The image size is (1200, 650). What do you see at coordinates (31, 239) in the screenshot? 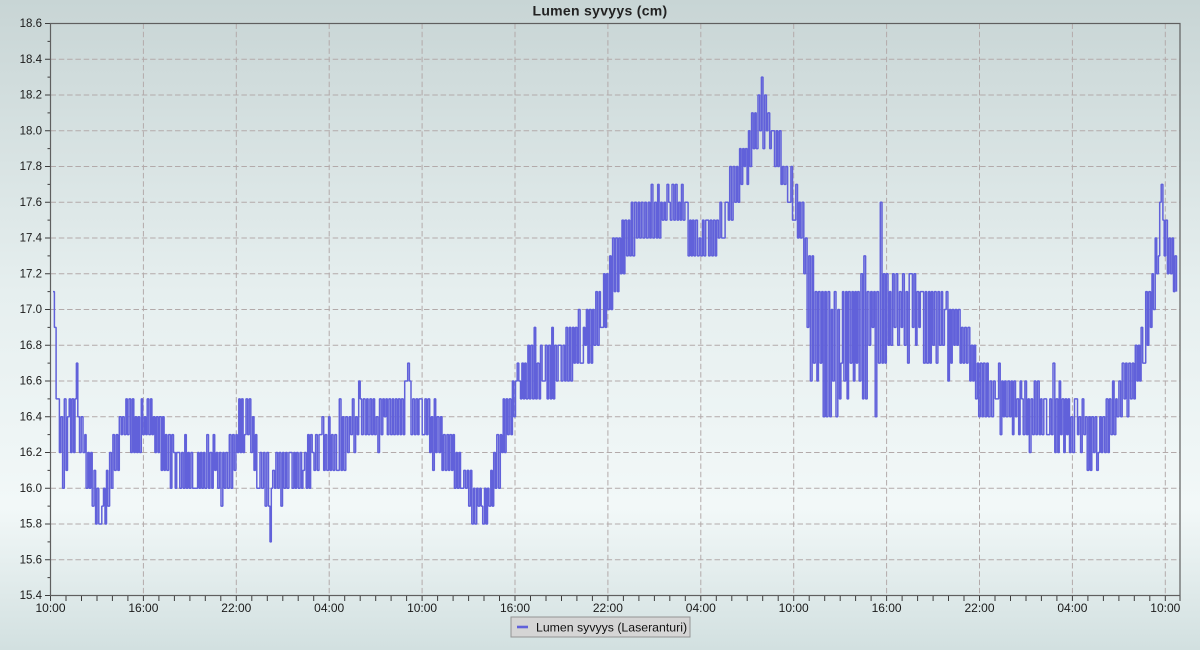
I see `svg-text: 17.4` at bounding box center [31, 239].